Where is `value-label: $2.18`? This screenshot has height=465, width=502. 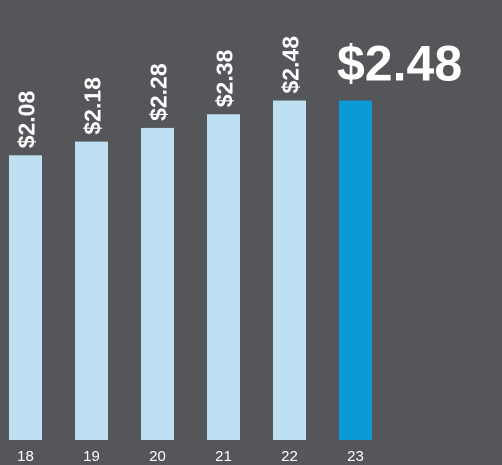 value-label: $2.18 is located at coordinates (93, 106).